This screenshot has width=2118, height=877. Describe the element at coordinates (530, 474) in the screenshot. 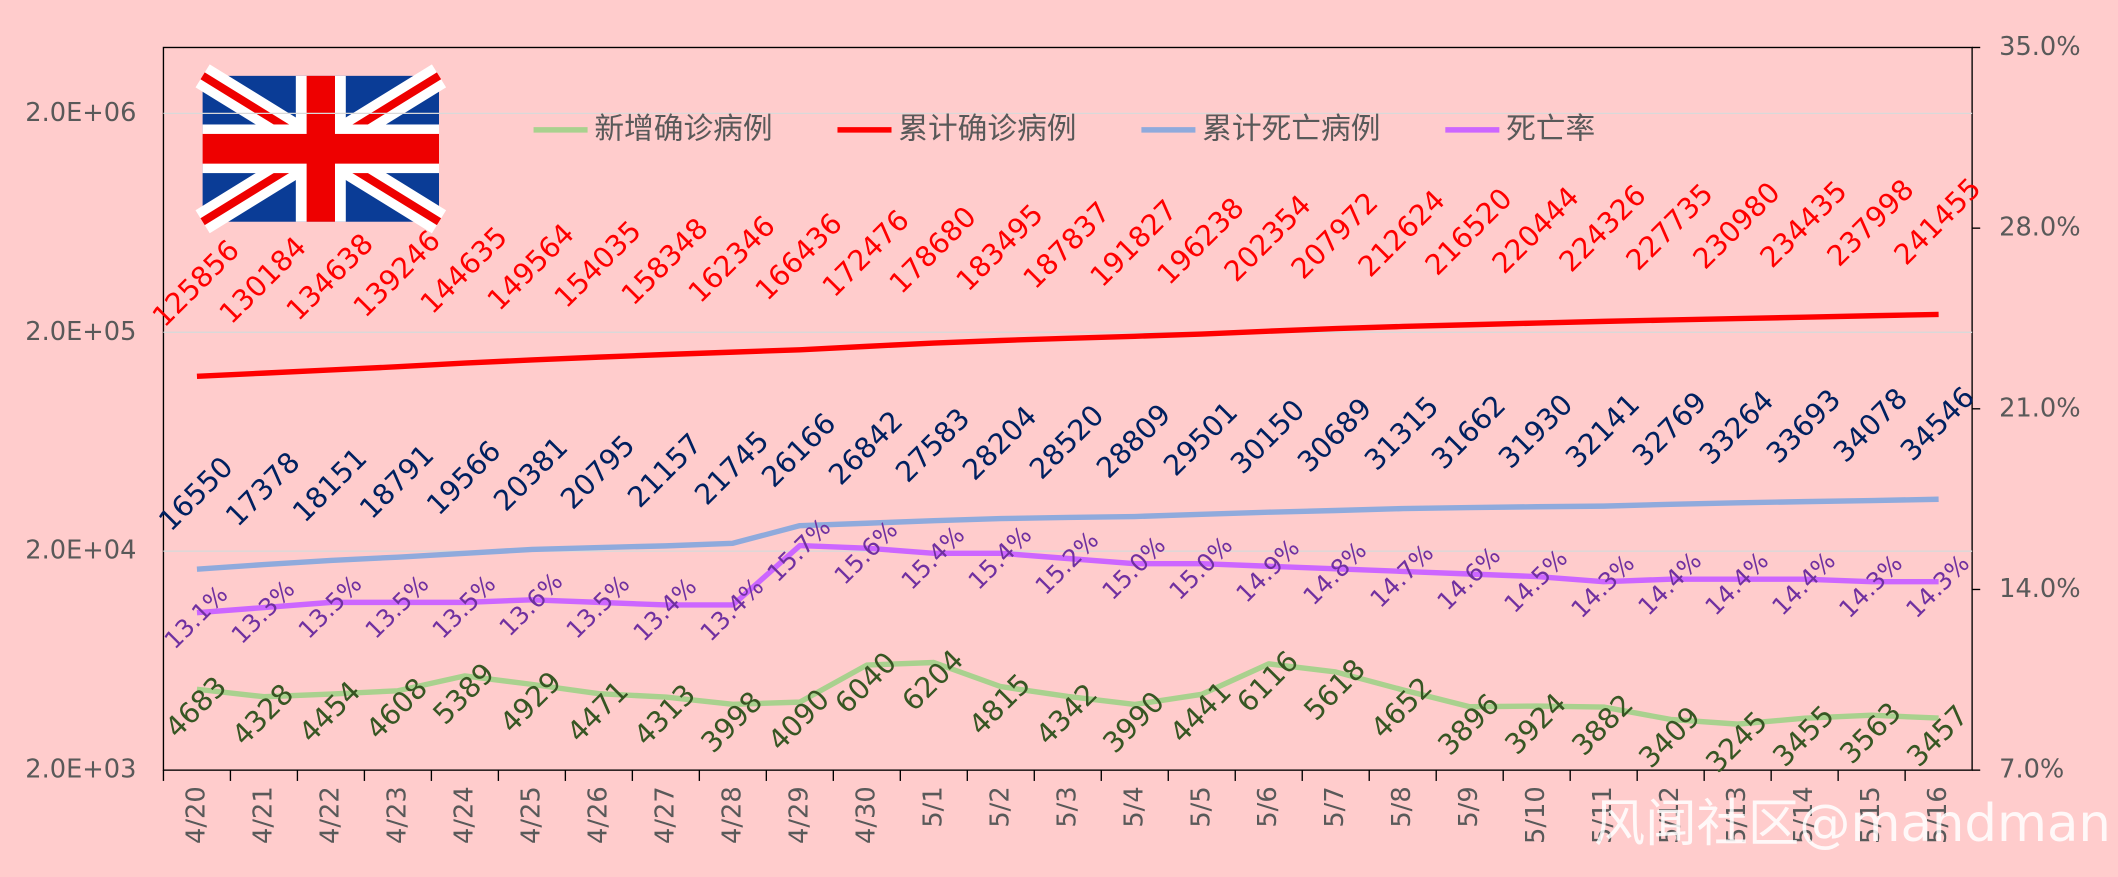

I see `data-label: 20381` at that location.